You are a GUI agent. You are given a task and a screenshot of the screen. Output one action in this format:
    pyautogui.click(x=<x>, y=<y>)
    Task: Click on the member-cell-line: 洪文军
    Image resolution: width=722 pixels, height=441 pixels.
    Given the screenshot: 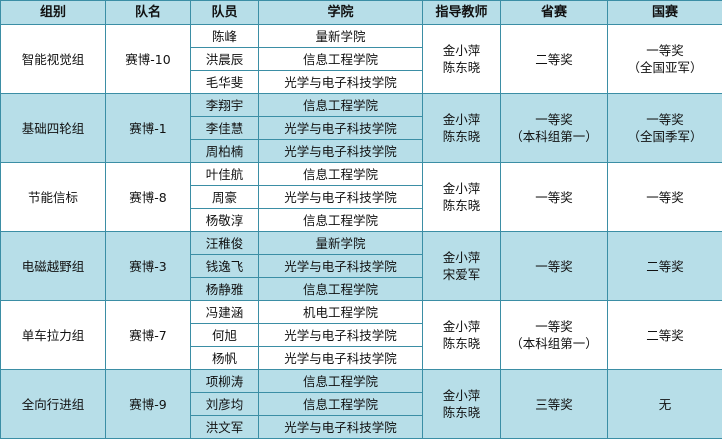 What is the action you would take?
    pyautogui.click(x=224, y=427)
    